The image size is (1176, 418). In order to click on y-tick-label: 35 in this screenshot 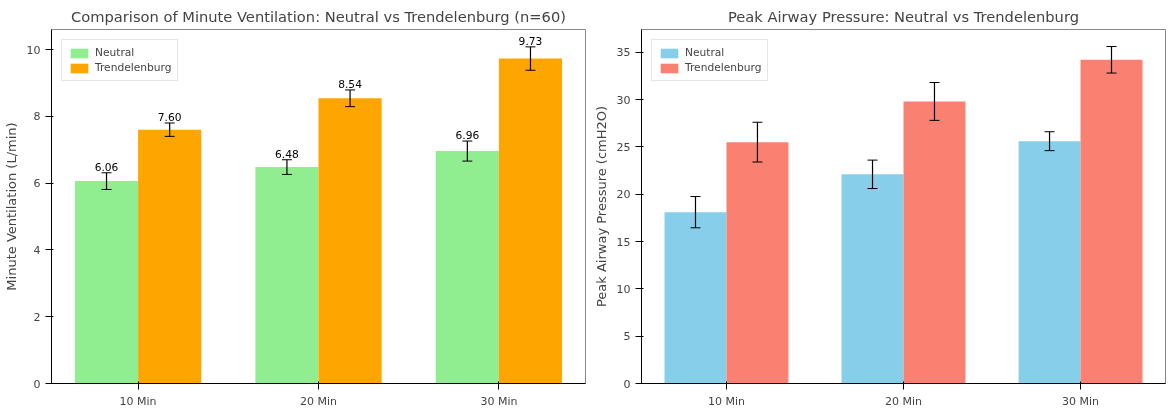, I will do `click(623, 53)`.